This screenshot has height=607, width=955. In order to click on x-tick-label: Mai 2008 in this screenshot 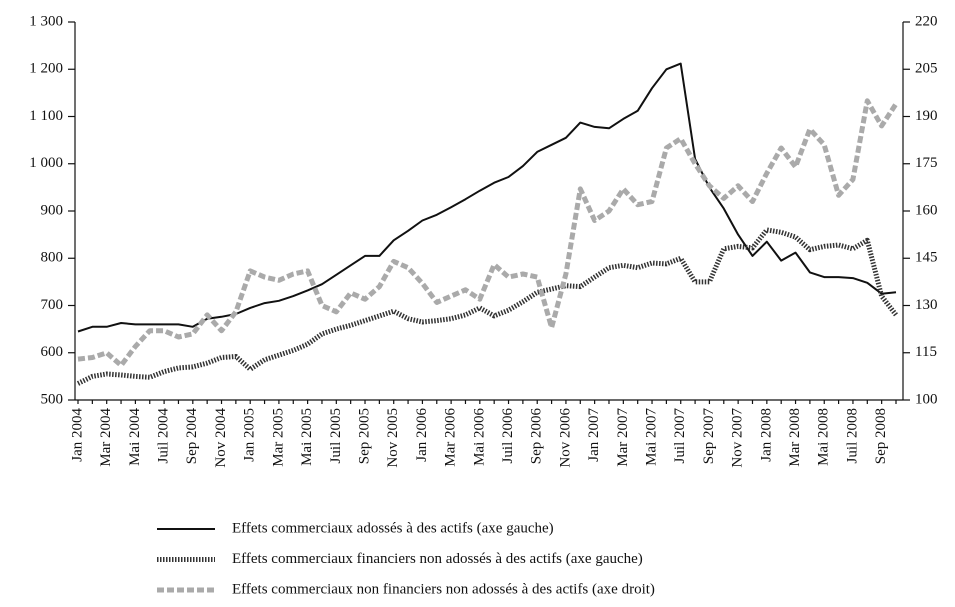, I will do `click(824, 437)`.